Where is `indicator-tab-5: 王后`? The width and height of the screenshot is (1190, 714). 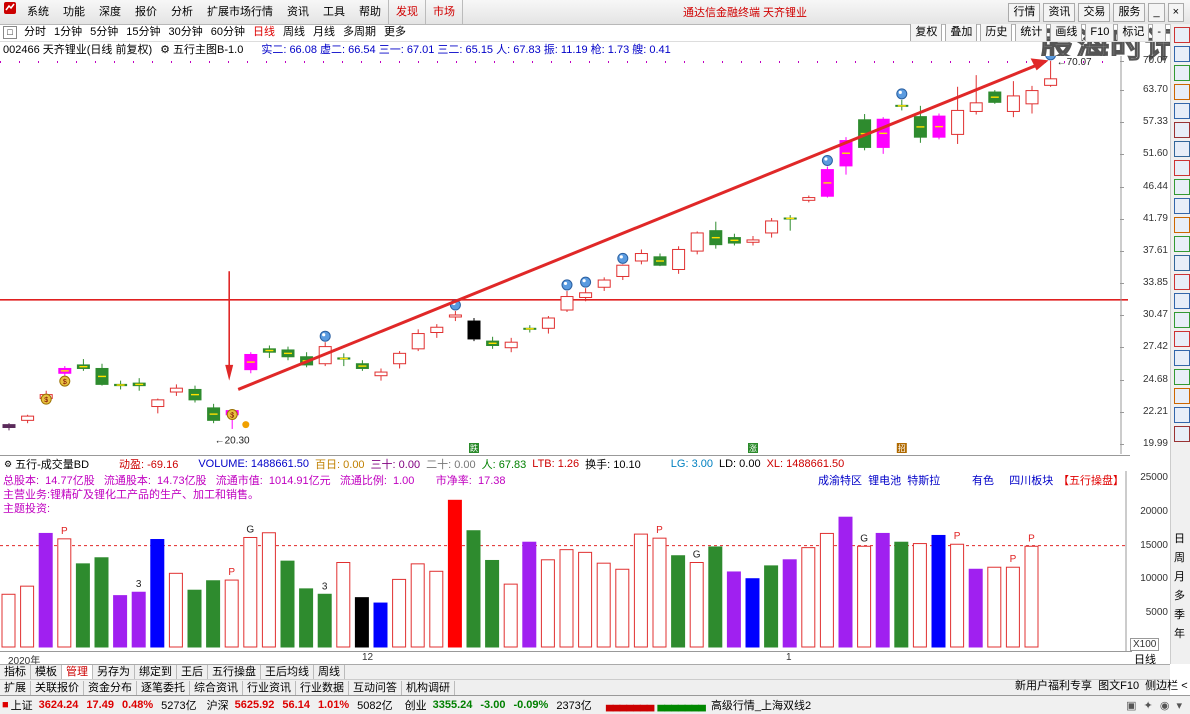
indicator-tab-5: 王后 is located at coordinates (192, 672).